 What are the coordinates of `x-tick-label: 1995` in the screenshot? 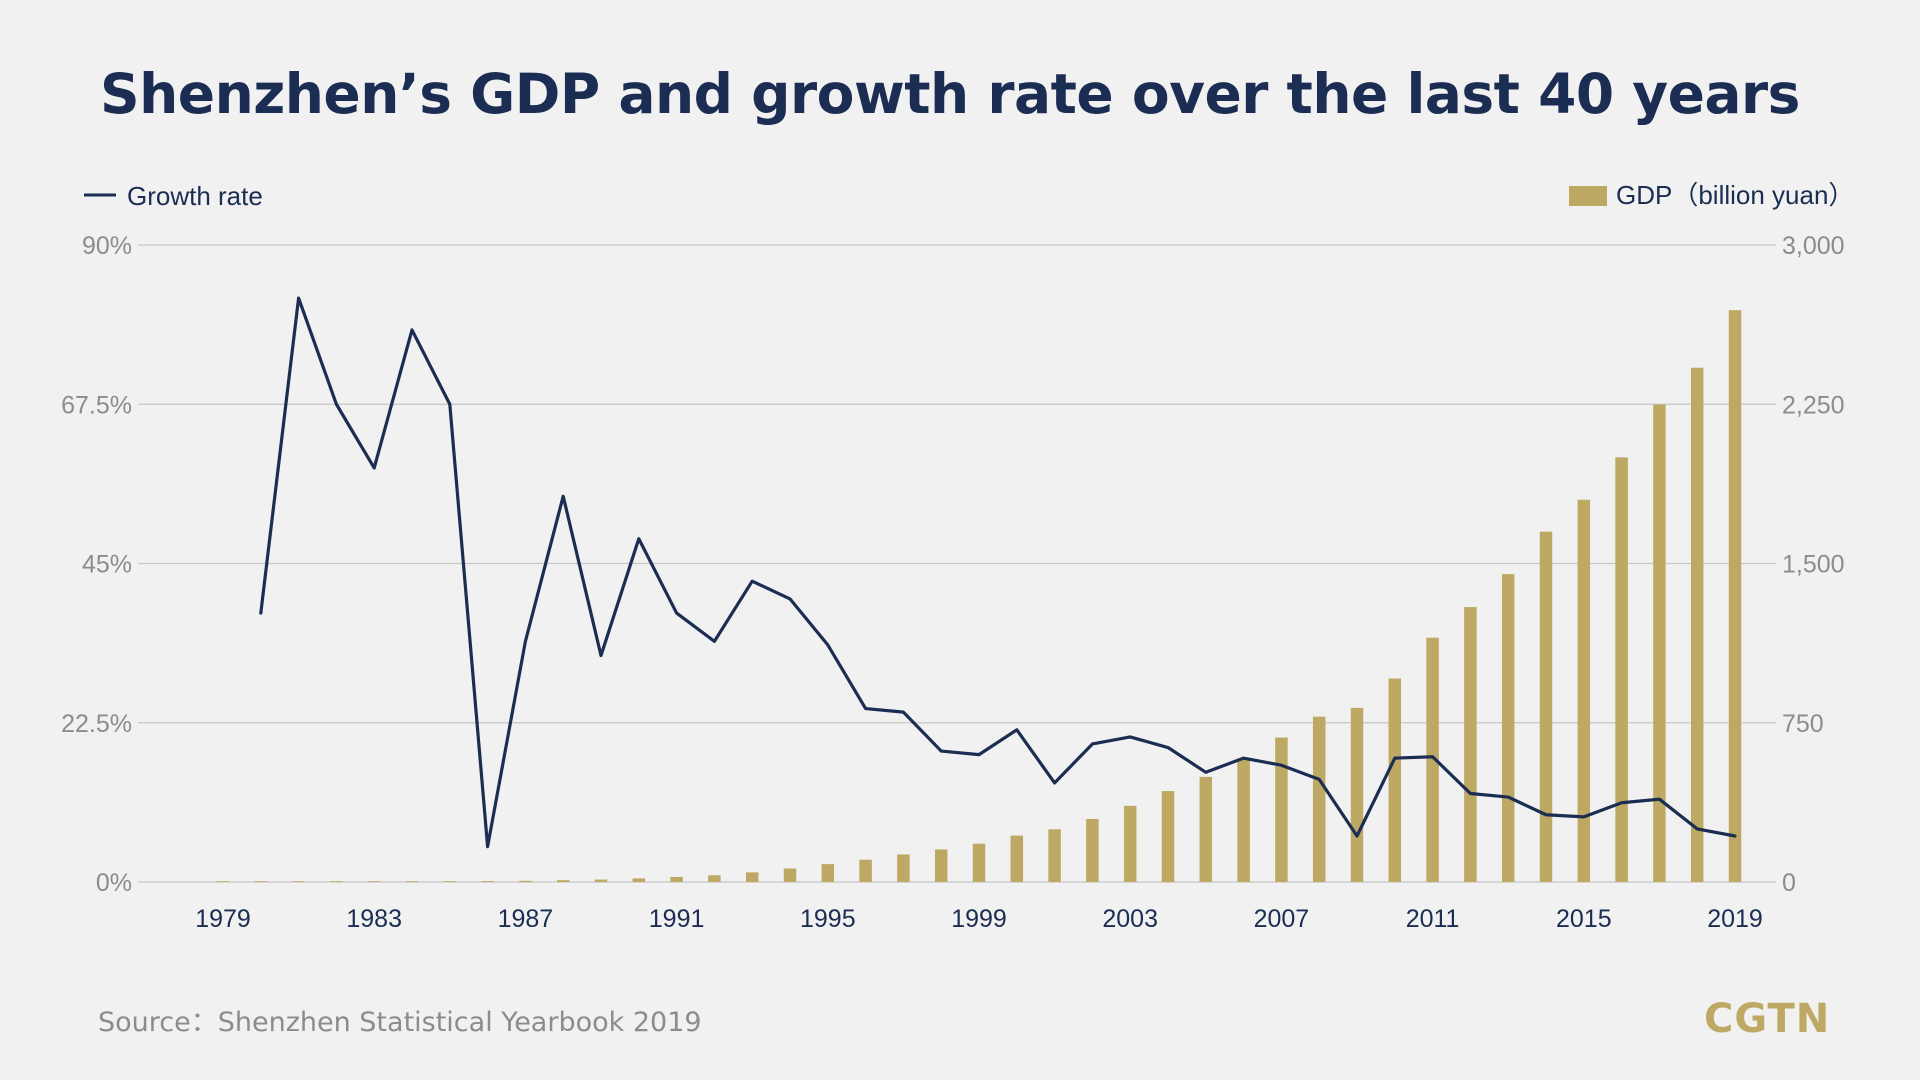 It's located at (828, 919).